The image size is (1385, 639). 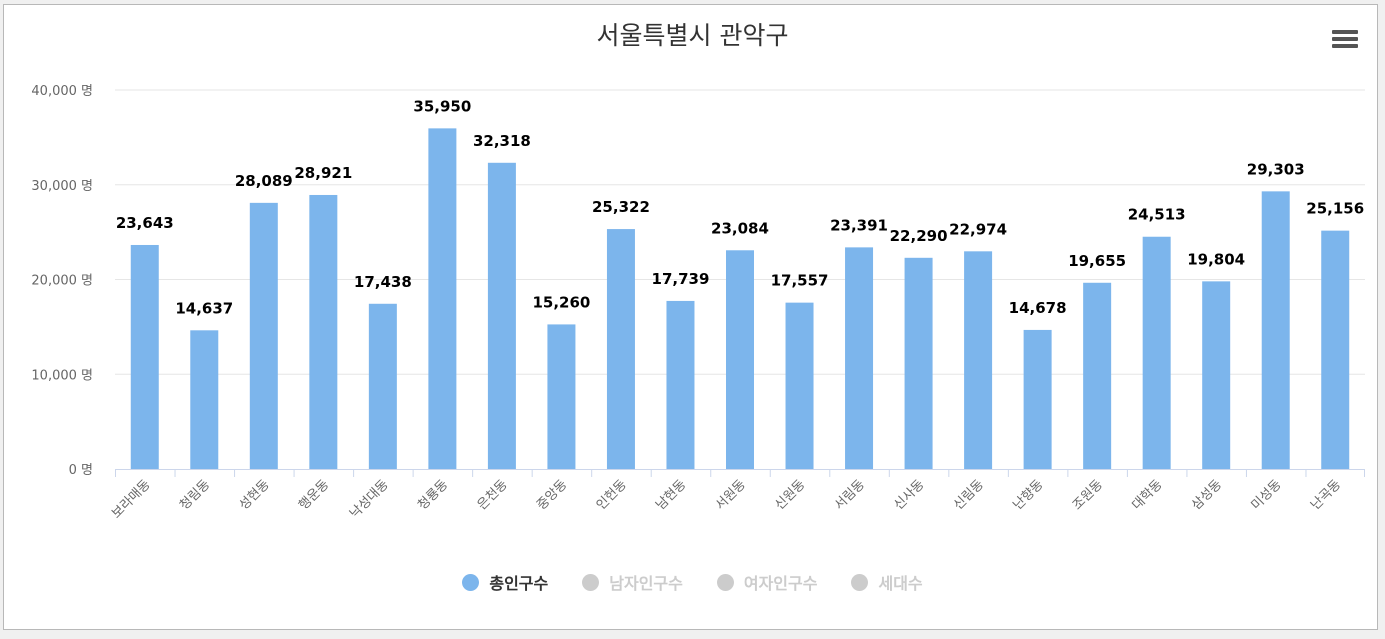 I want to click on data-label: 23,084, so click(x=740, y=228).